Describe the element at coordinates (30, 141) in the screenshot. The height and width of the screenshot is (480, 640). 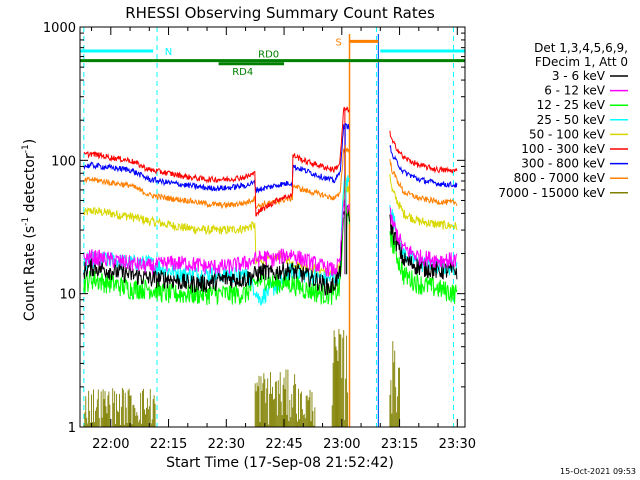
I see `y-label-end: )` at that location.